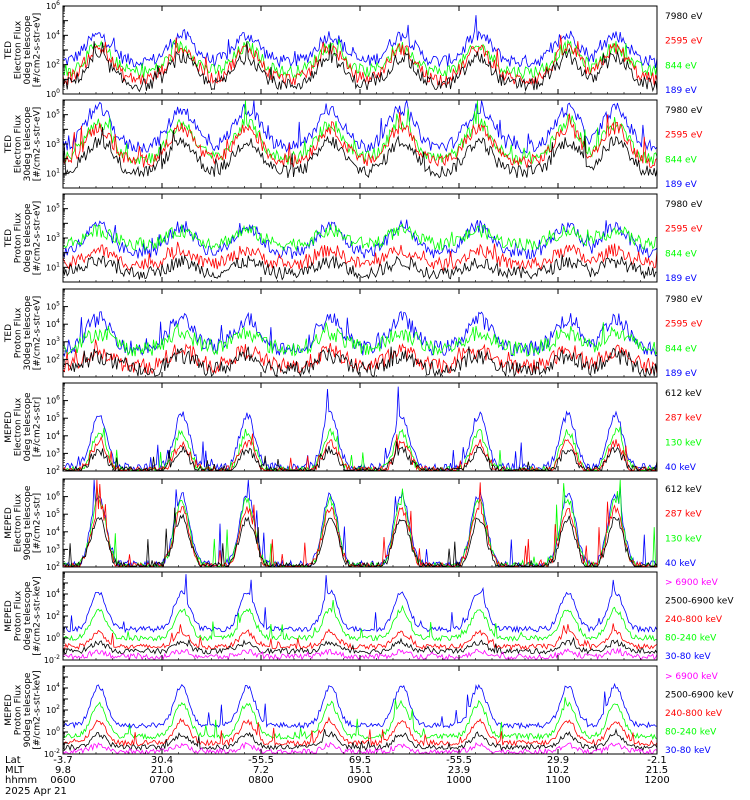 The height and width of the screenshot is (800, 750). I want to click on x-tick-label-lat: -3.7, so click(63, 760).